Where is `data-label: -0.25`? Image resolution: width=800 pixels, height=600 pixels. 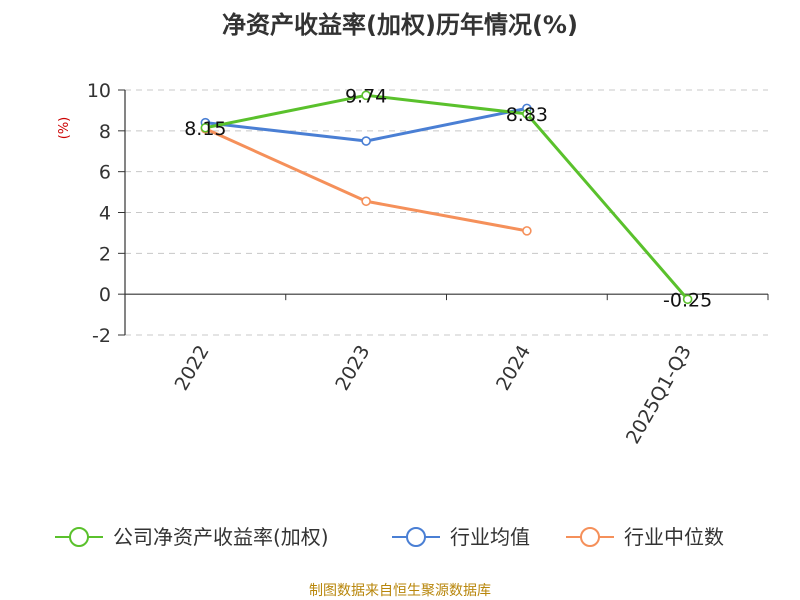
data-label: -0.25 is located at coordinates (687, 300).